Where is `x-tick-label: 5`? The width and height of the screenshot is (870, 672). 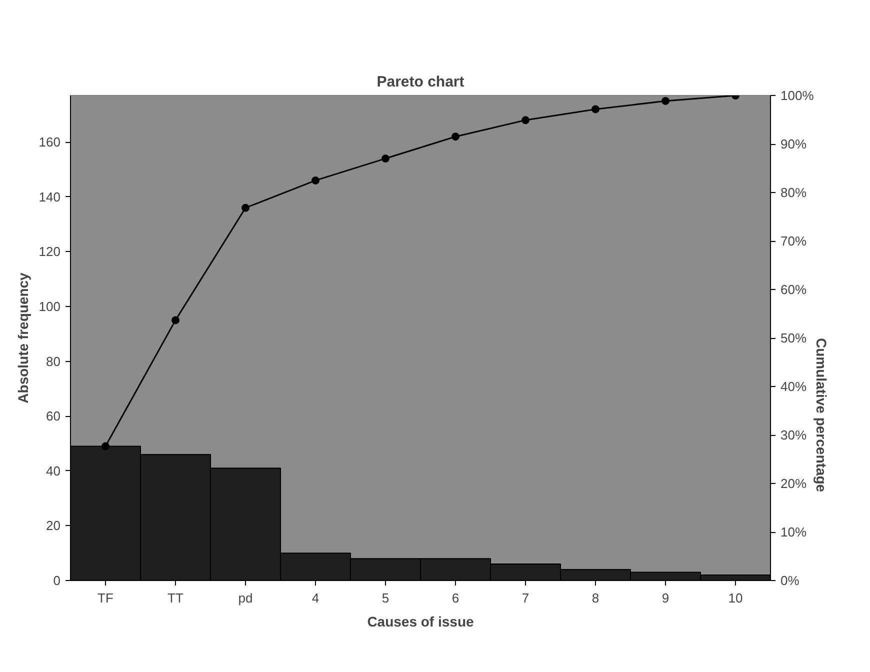
x-tick-label: 5 is located at coordinates (386, 598).